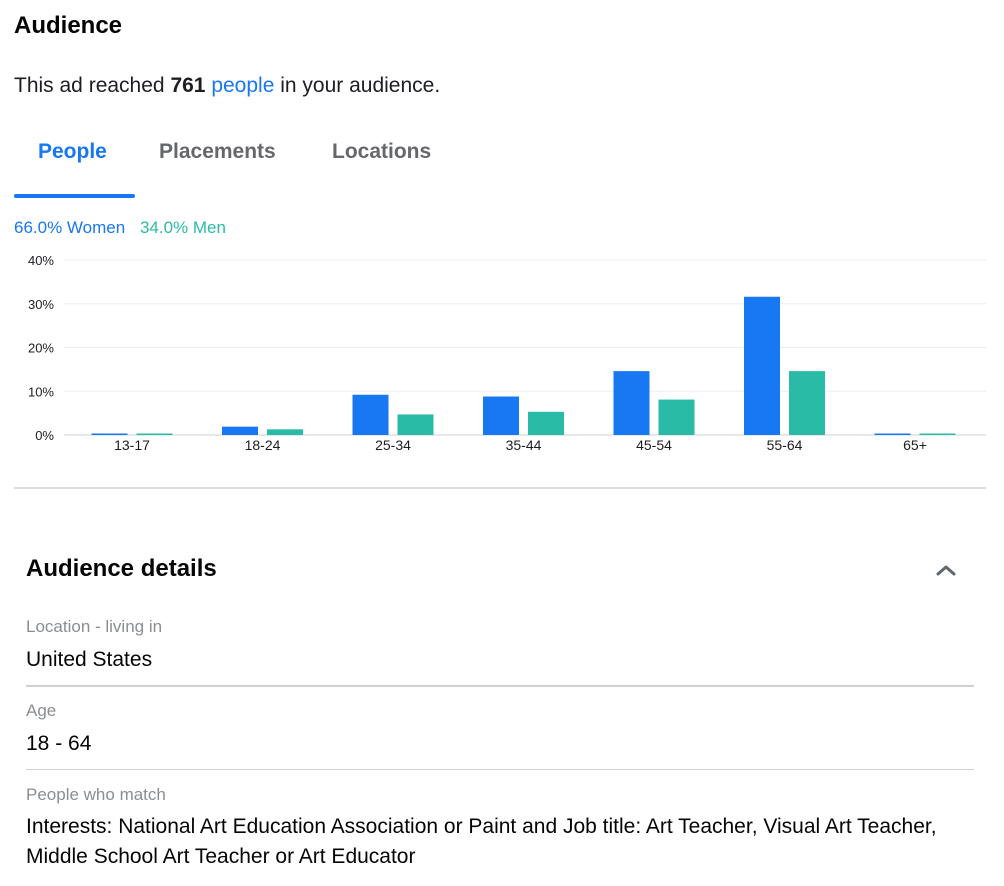  What do you see at coordinates (96, 794) in the screenshot?
I see `people-who-match-label: People who match` at bounding box center [96, 794].